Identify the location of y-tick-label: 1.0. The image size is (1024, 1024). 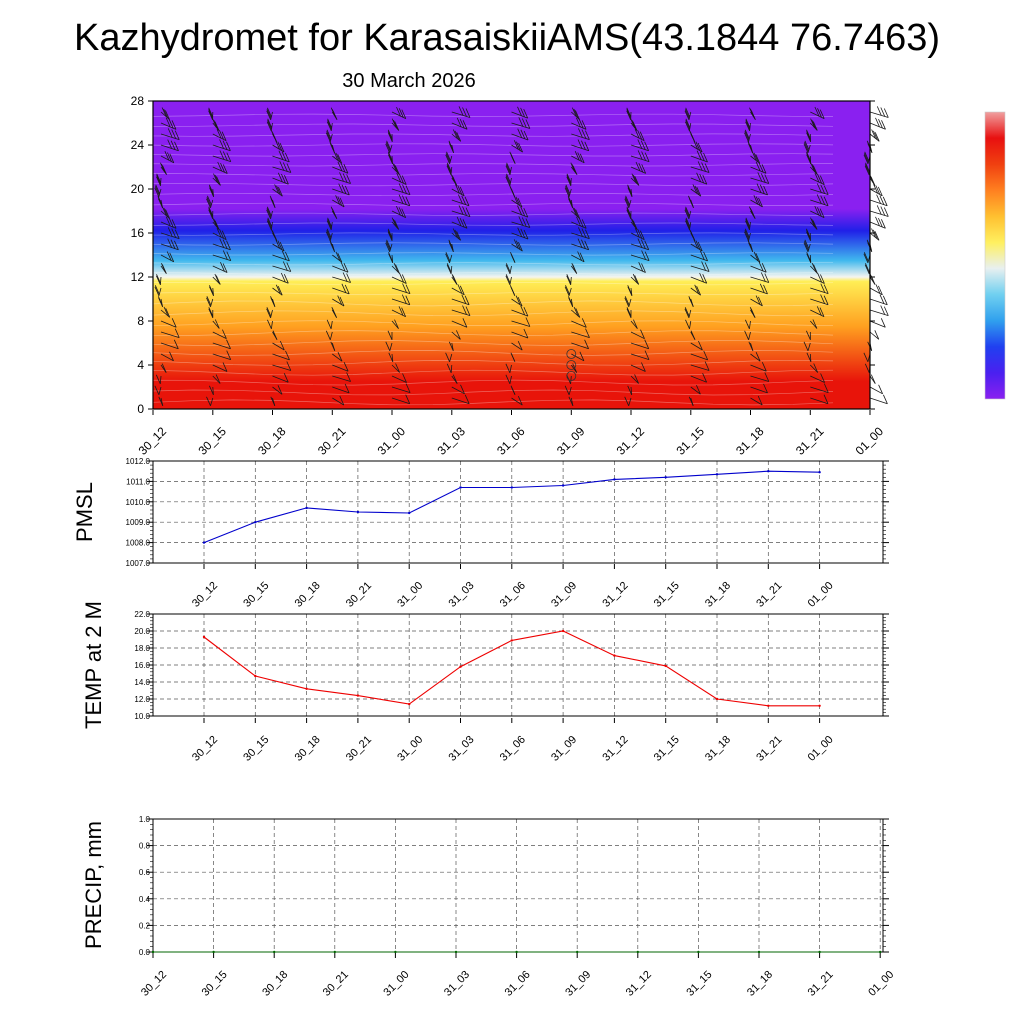
(145, 819).